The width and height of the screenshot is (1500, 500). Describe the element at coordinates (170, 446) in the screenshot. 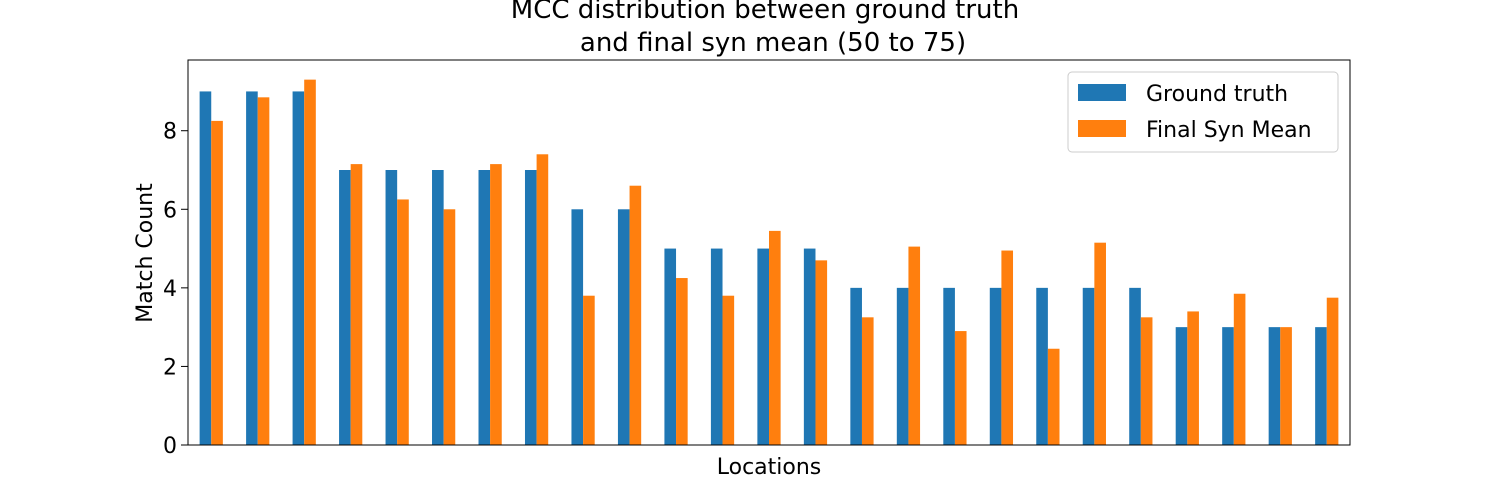

I see `y-tick-label-0: 0` at that location.